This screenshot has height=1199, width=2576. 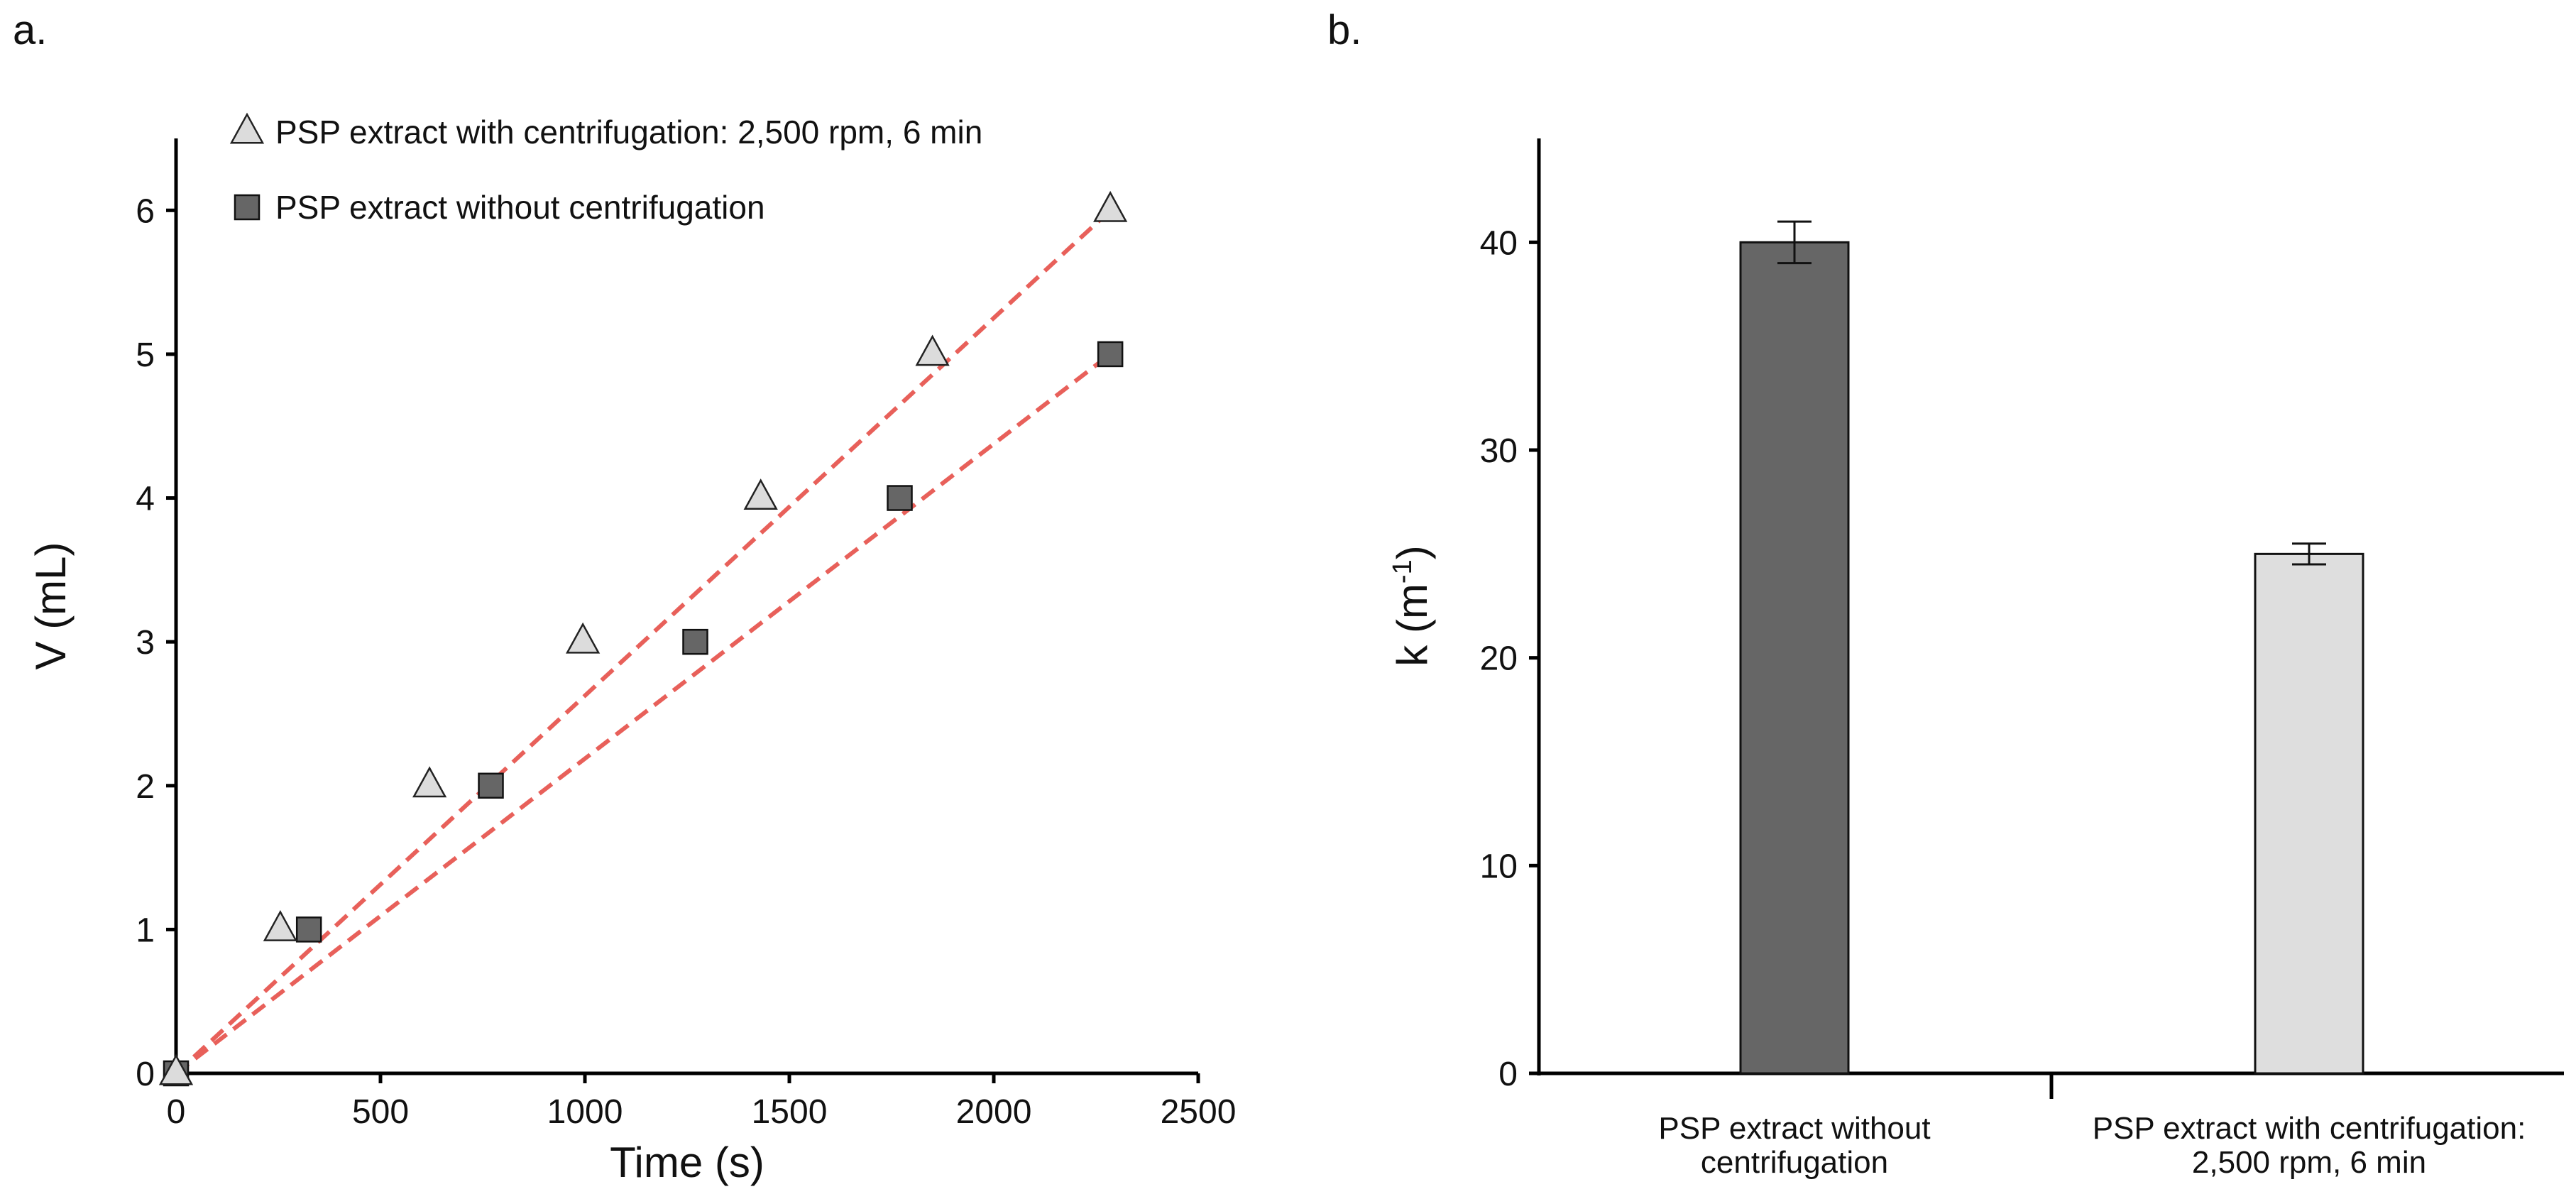 What do you see at coordinates (1499, 243) in the screenshot?
I see `y-tick-label: 40` at bounding box center [1499, 243].